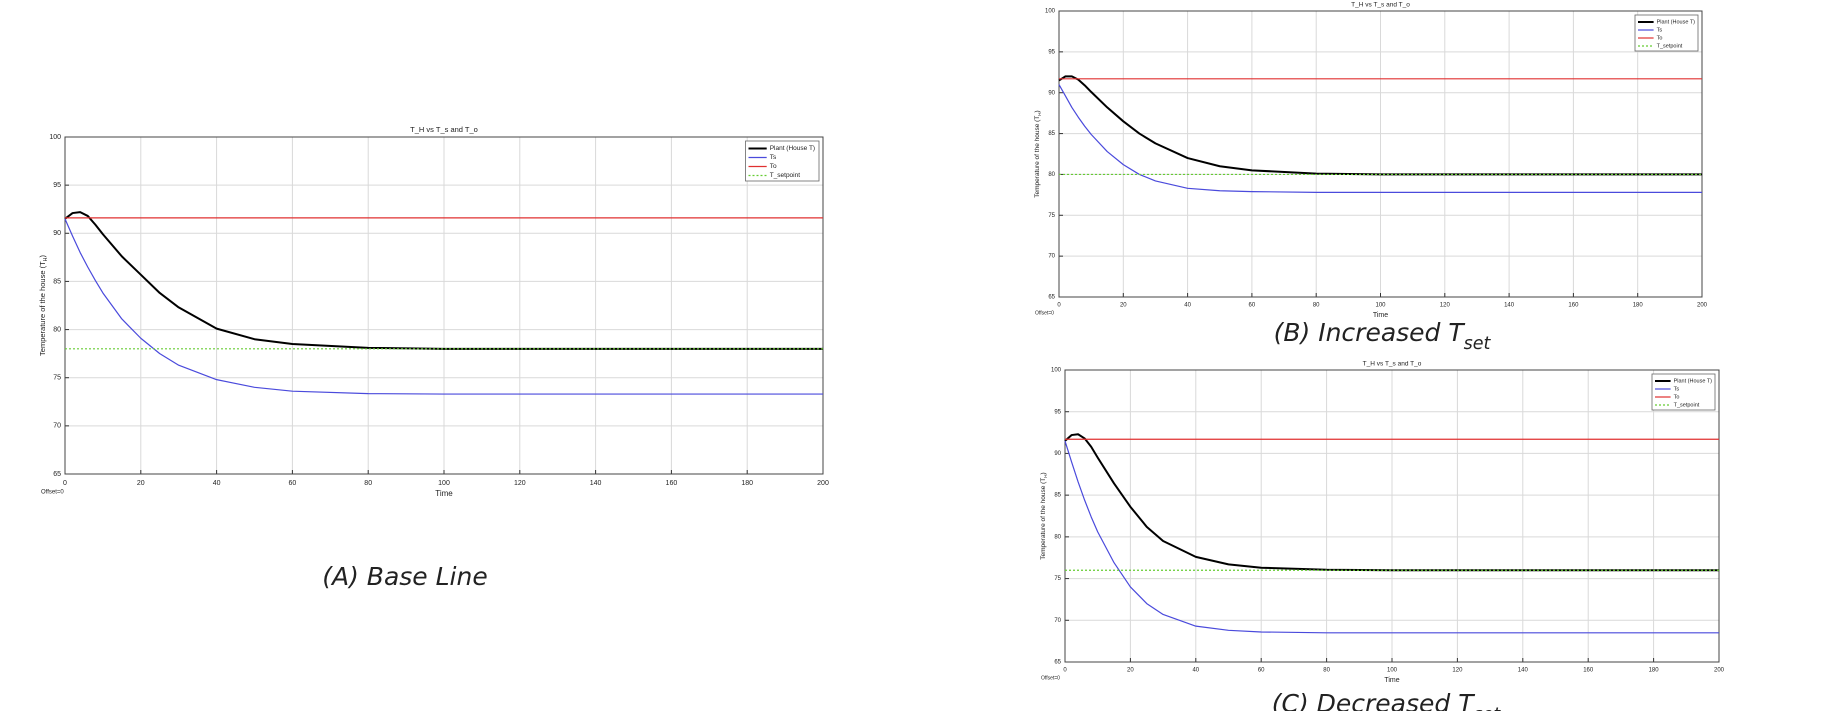  Describe the element at coordinates (1370, 332) in the screenshot. I see `caption-part: (B) Increased T` at that location.